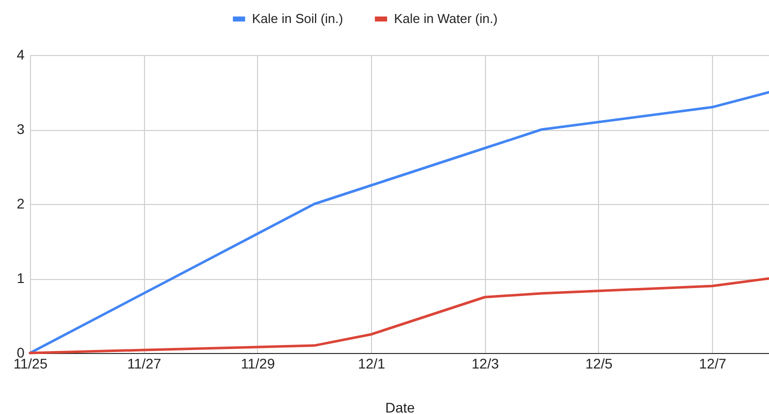 The height and width of the screenshot is (414, 769). I want to click on legend-label: Kale in Soil (in.), so click(298, 18).